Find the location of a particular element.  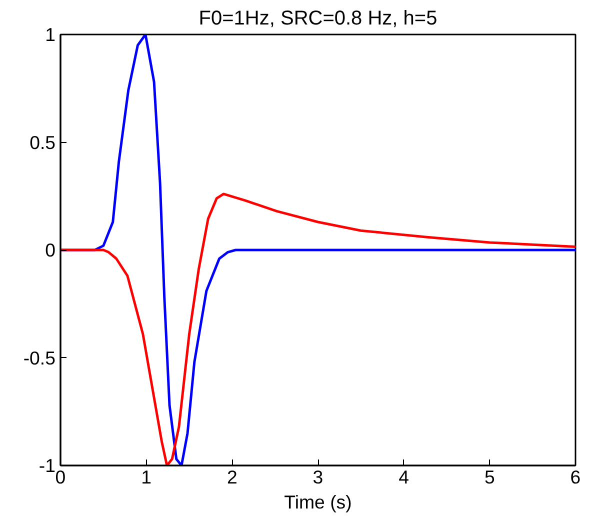

y-tick-label: 0 is located at coordinates (50, 250).